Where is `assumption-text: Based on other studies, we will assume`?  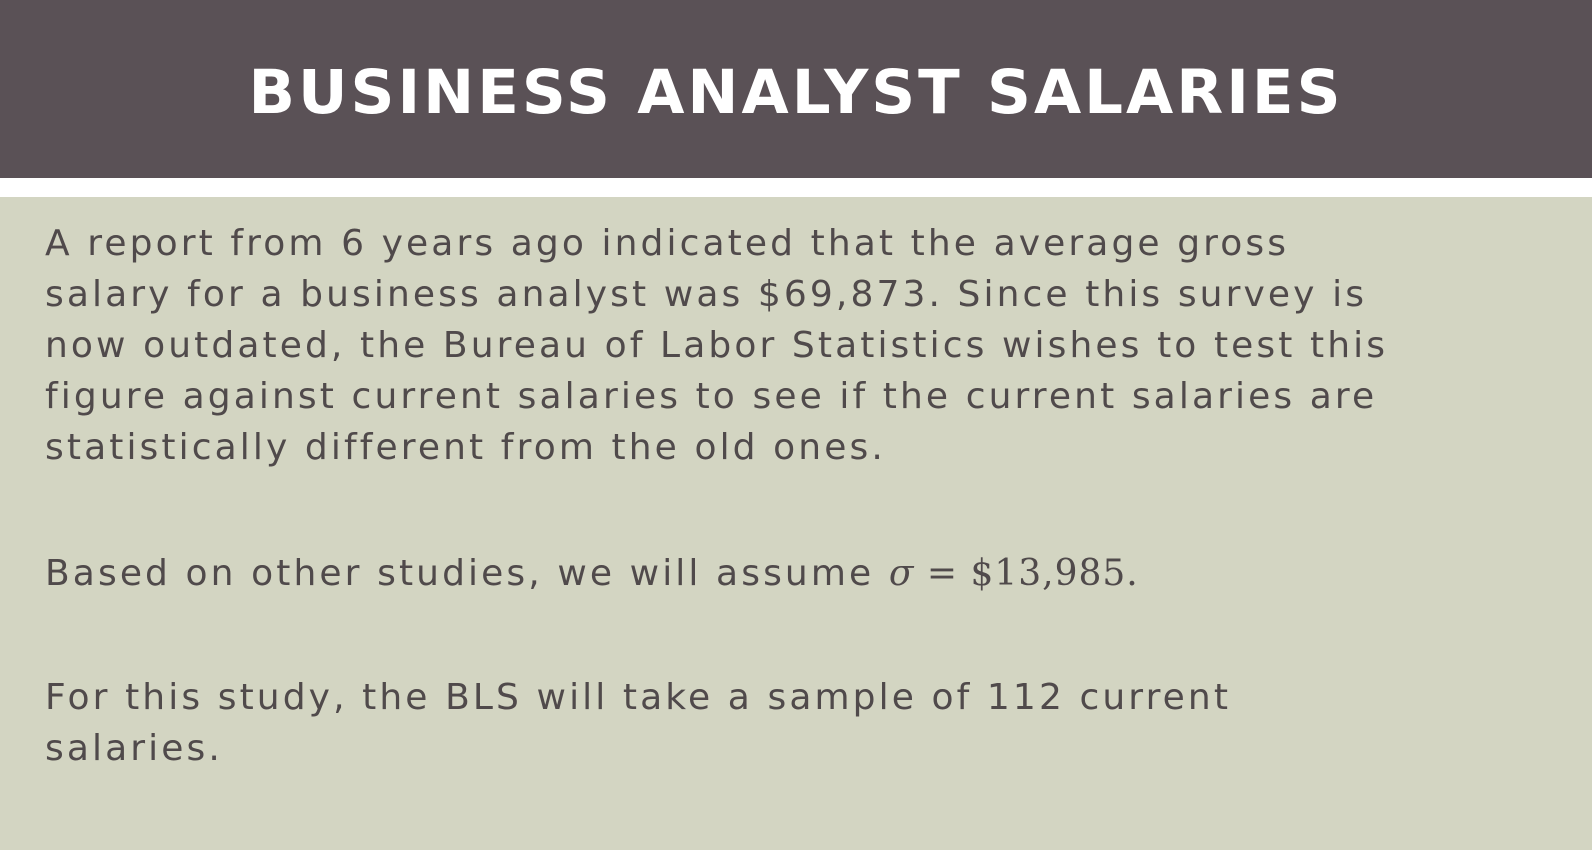
assumption-text: Based on other studies, we will assume is located at coordinates (467, 573).